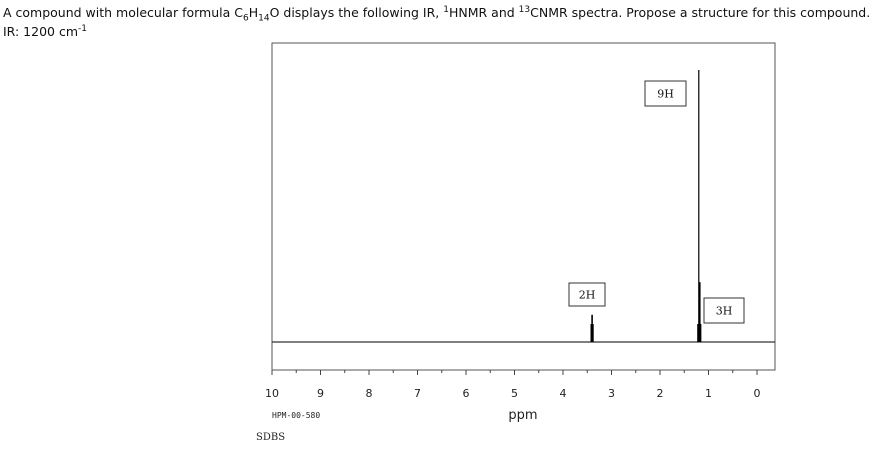 Image resolution: width=892 pixels, height=451 pixels. Describe the element at coordinates (369, 393) in the screenshot. I see `tick-label: 8` at that location.